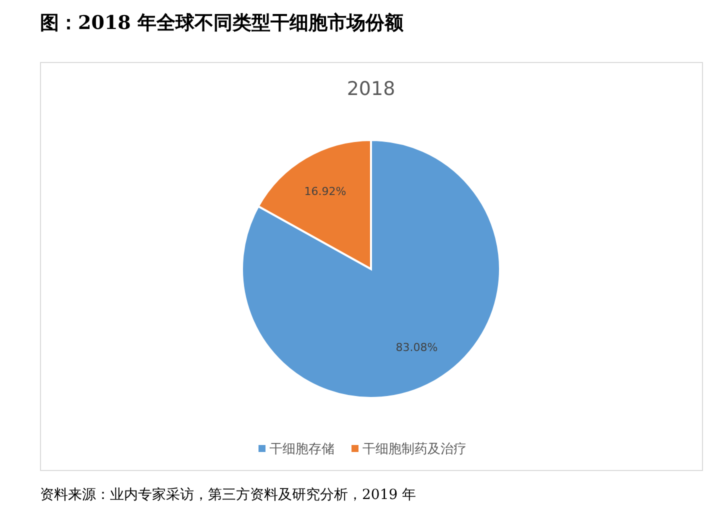  Describe the element at coordinates (414, 449) in the screenshot. I see `legend-label: 干细胞制药及治疗` at that location.